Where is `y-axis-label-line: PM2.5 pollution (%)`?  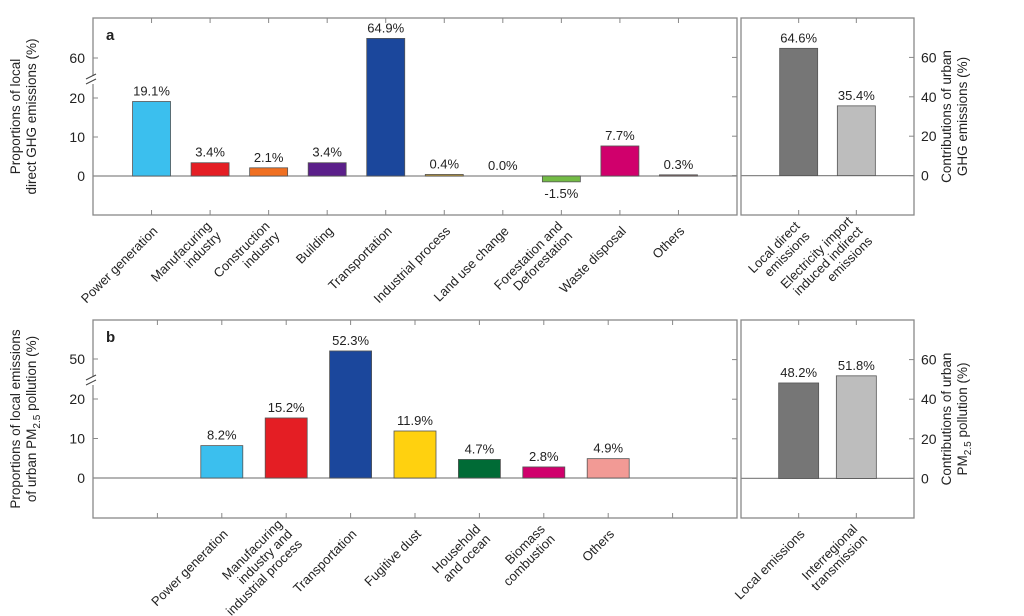 y-axis-label-line: PM2.5 pollution (%) is located at coordinates (964, 419).